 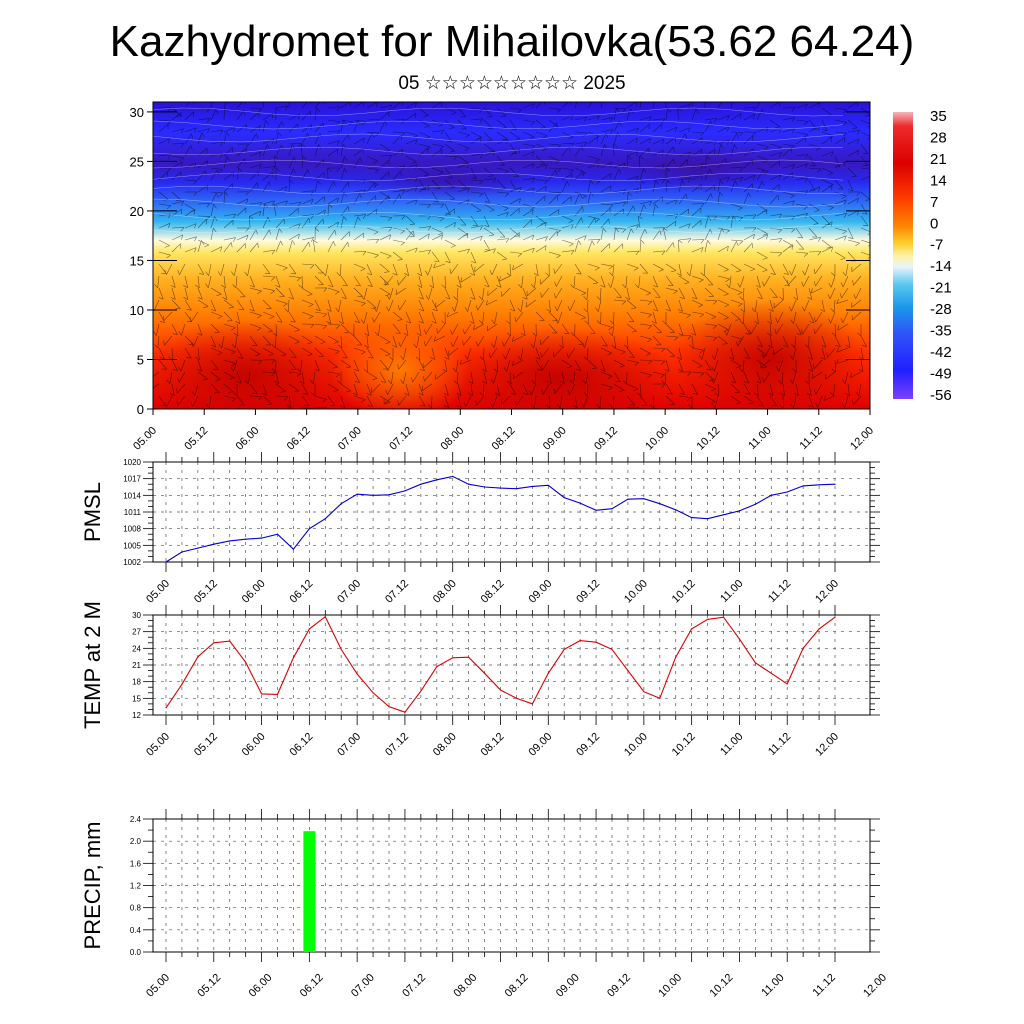 What do you see at coordinates (540, 745) in the screenshot?
I see `x-tick-label: 09.00` at bounding box center [540, 745].